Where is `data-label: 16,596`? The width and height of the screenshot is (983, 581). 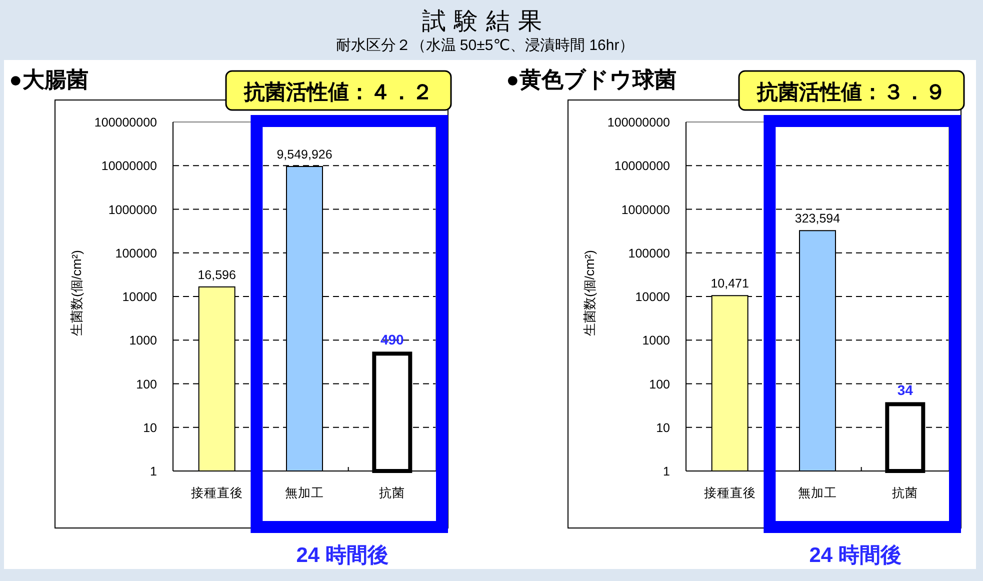
data-label: 16,596 is located at coordinates (217, 275).